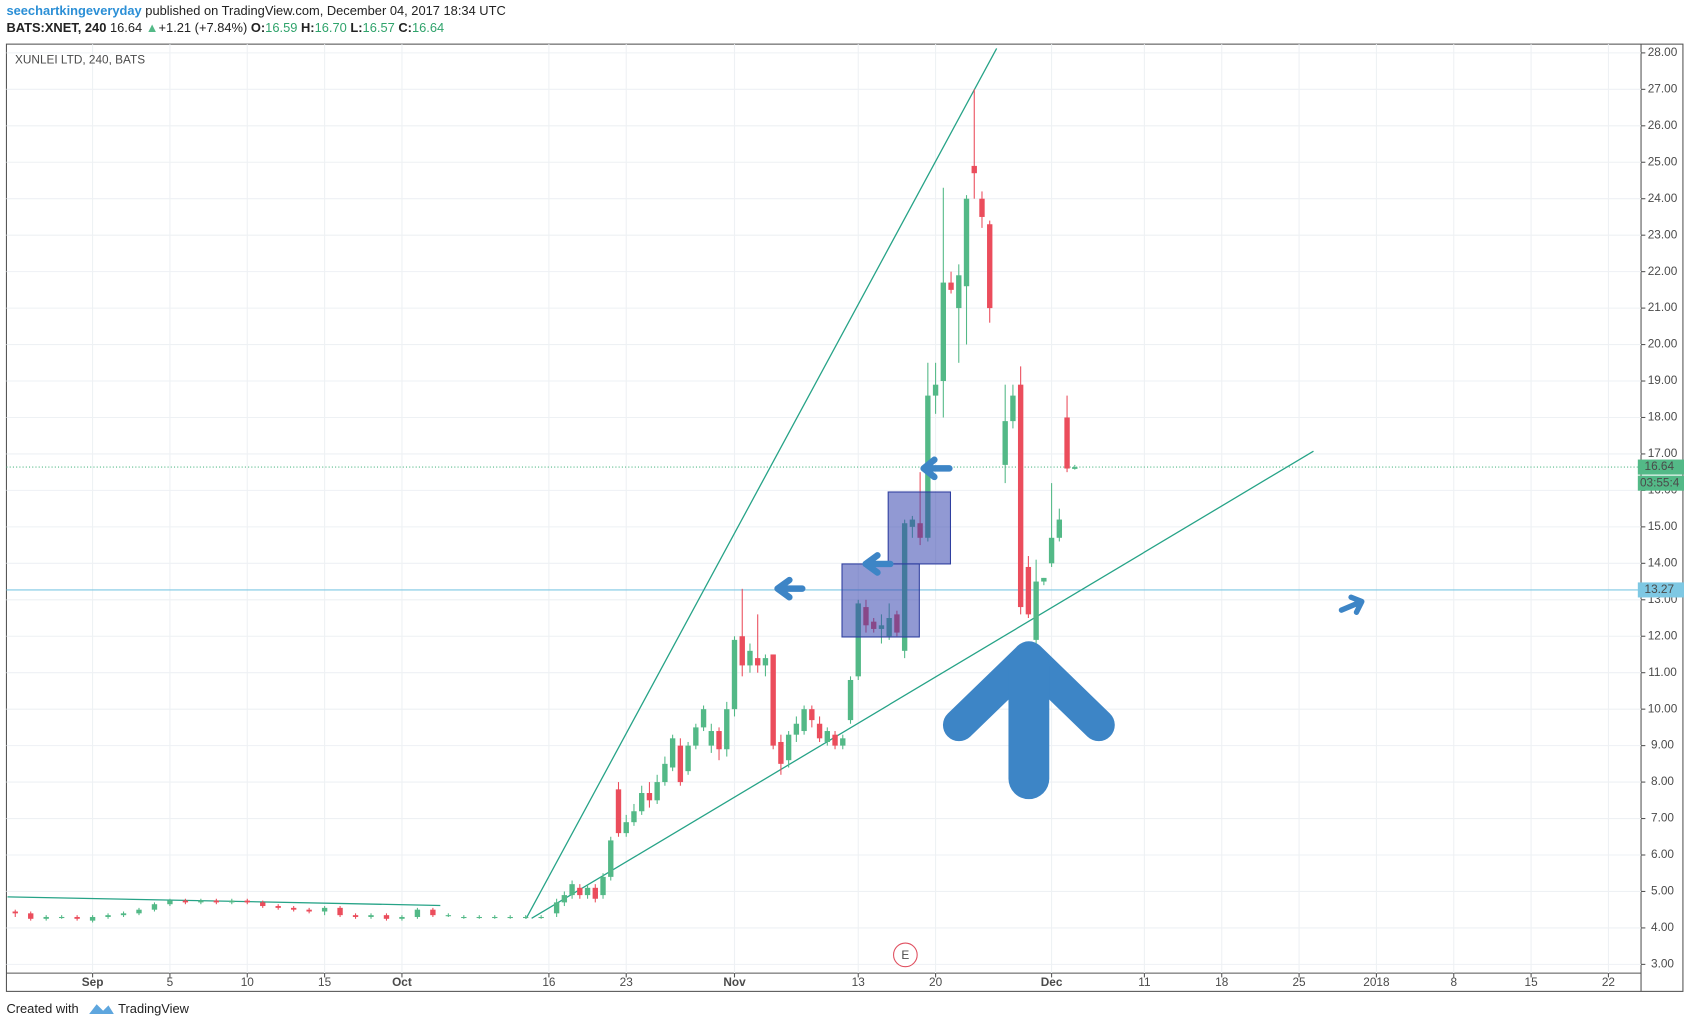  Describe the element at coordinates (1663, 562) in the screenshot. I see `y-tick-label: 14.00` at that location.